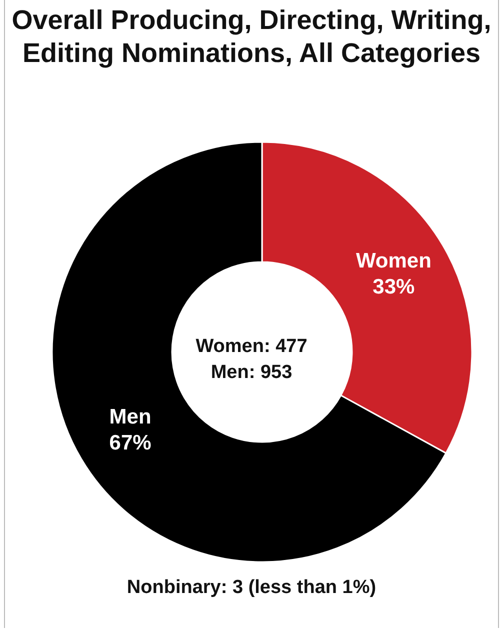 The width and height of the screenshot is (503, 630). Describe the element at coordinates (130, 416) in the screenshot. I see `slice-label: Men` at that location.